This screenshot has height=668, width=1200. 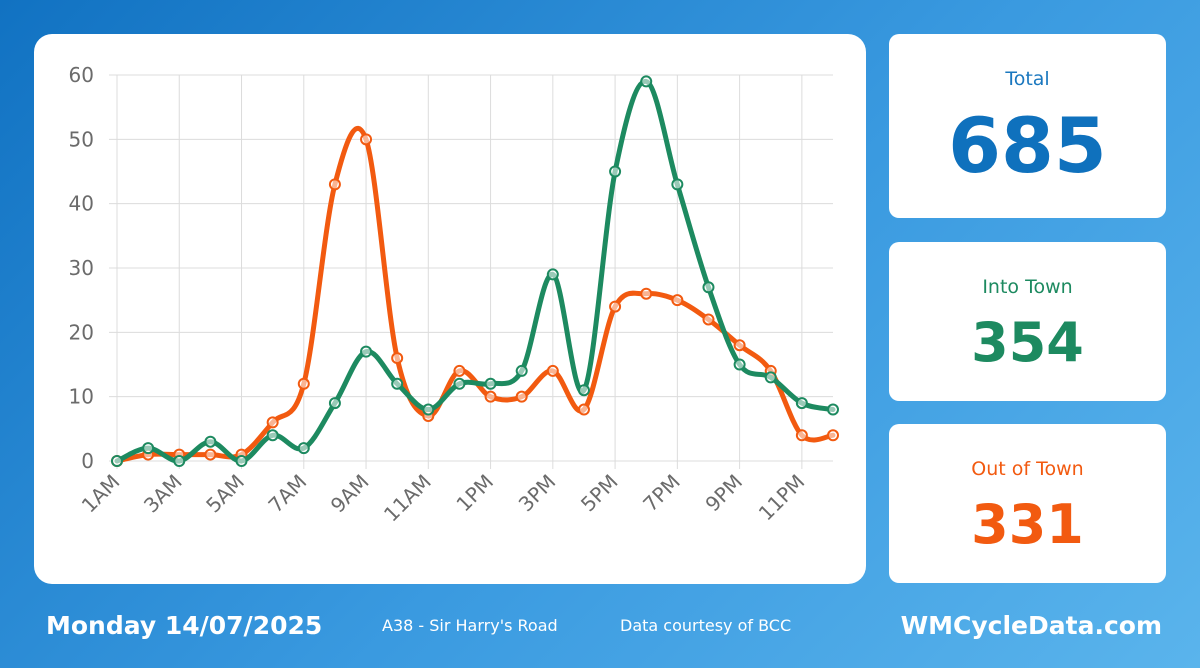 I want to click on x-tick-label: 3AM, so click(x=163, y=494).